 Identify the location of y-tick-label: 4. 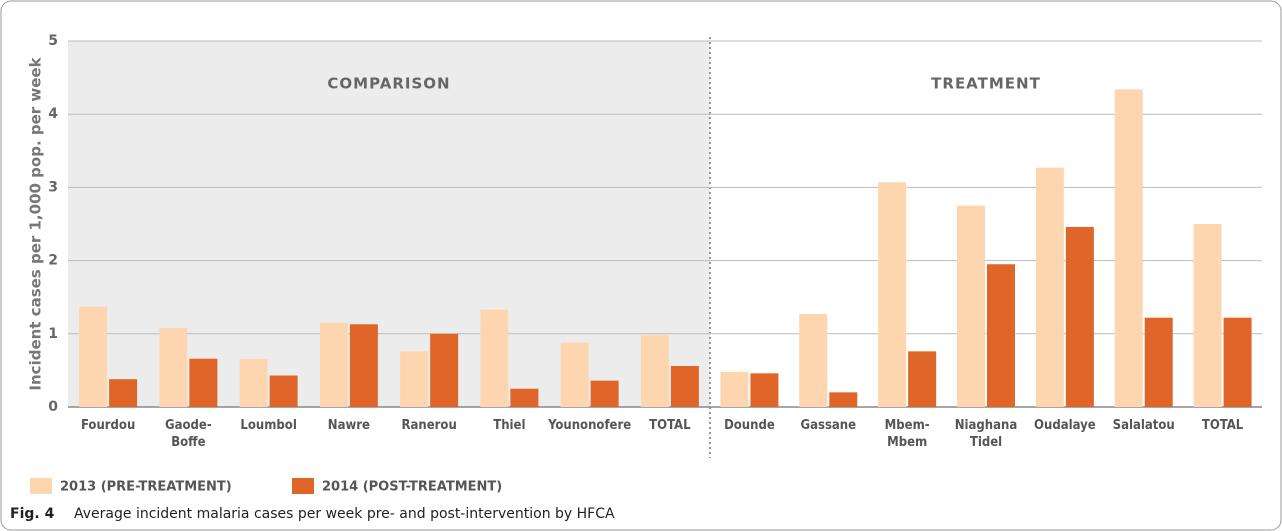
(53, 114).